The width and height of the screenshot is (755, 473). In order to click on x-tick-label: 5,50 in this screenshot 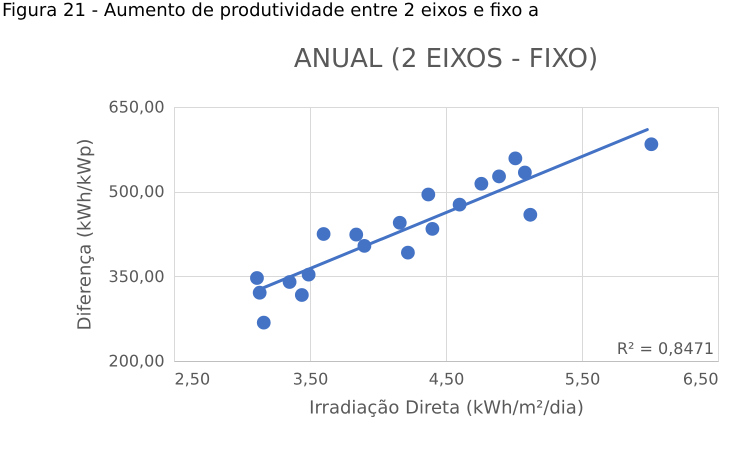, I will do `click(582, 379)`.